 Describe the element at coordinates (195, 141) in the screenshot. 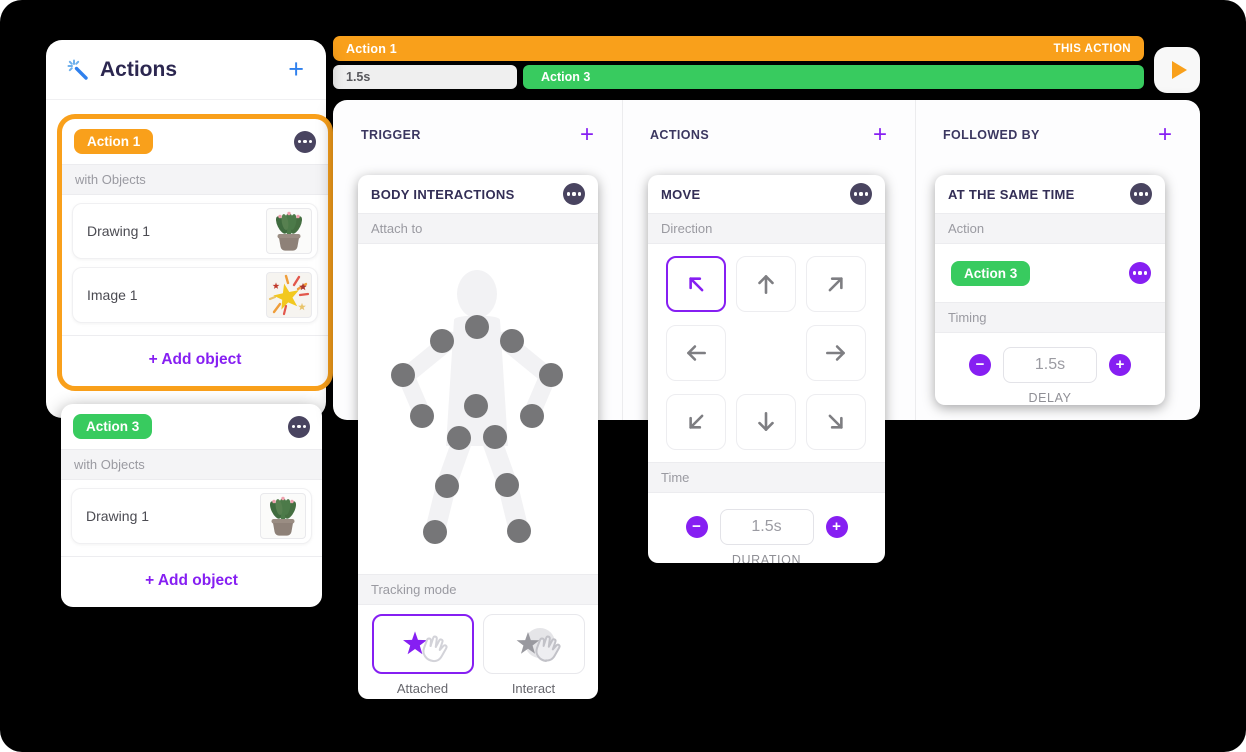

I see `action1-card-header: Action 1` at that location.